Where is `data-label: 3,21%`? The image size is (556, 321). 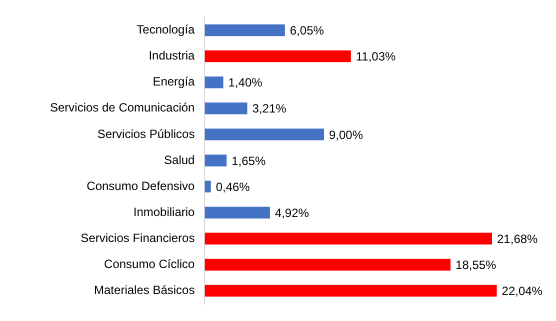
data-label: 3,21% is located at coordinates (269, 109).